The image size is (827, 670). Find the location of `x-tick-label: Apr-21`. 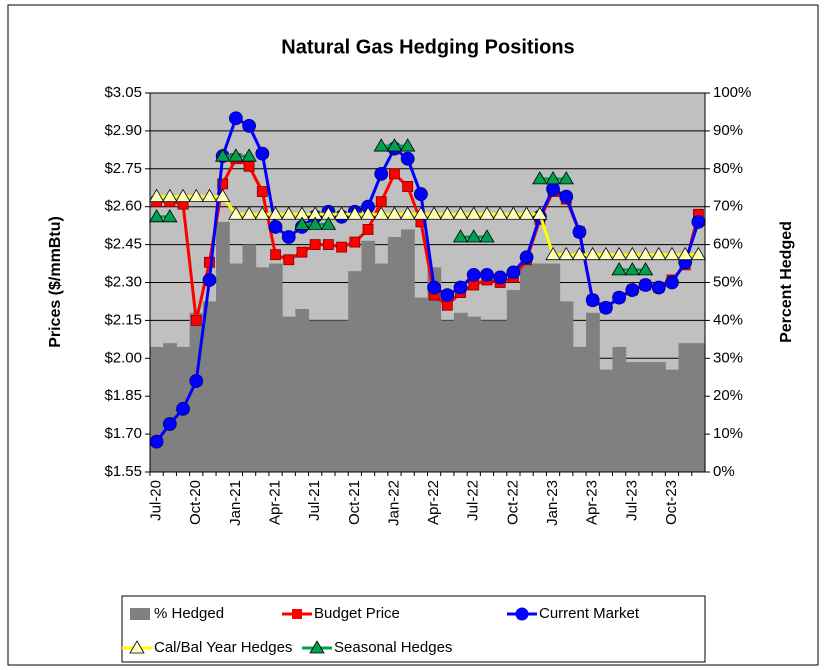

x-tick-label: Apr-21 is located at coordinates (275, 502).